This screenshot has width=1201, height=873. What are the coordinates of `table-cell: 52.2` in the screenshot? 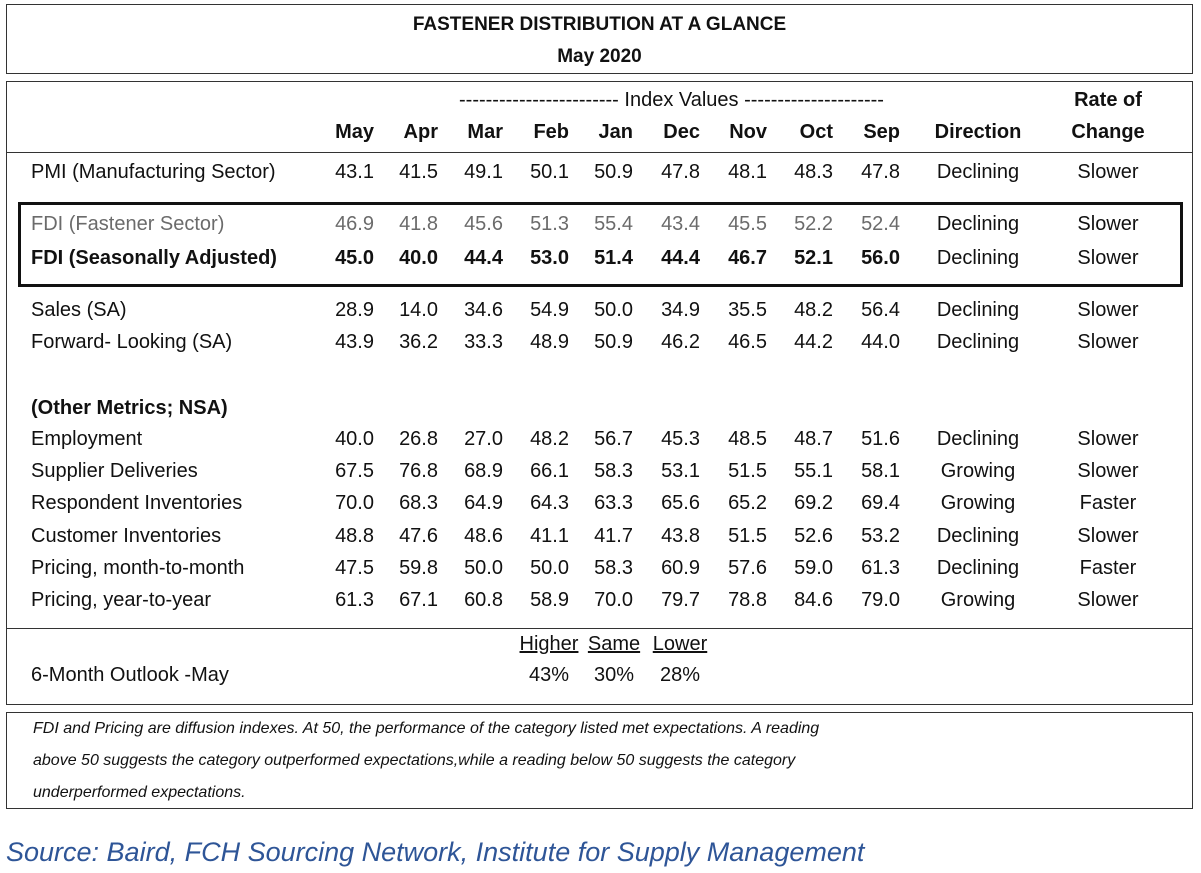 It's located at (813, 224).